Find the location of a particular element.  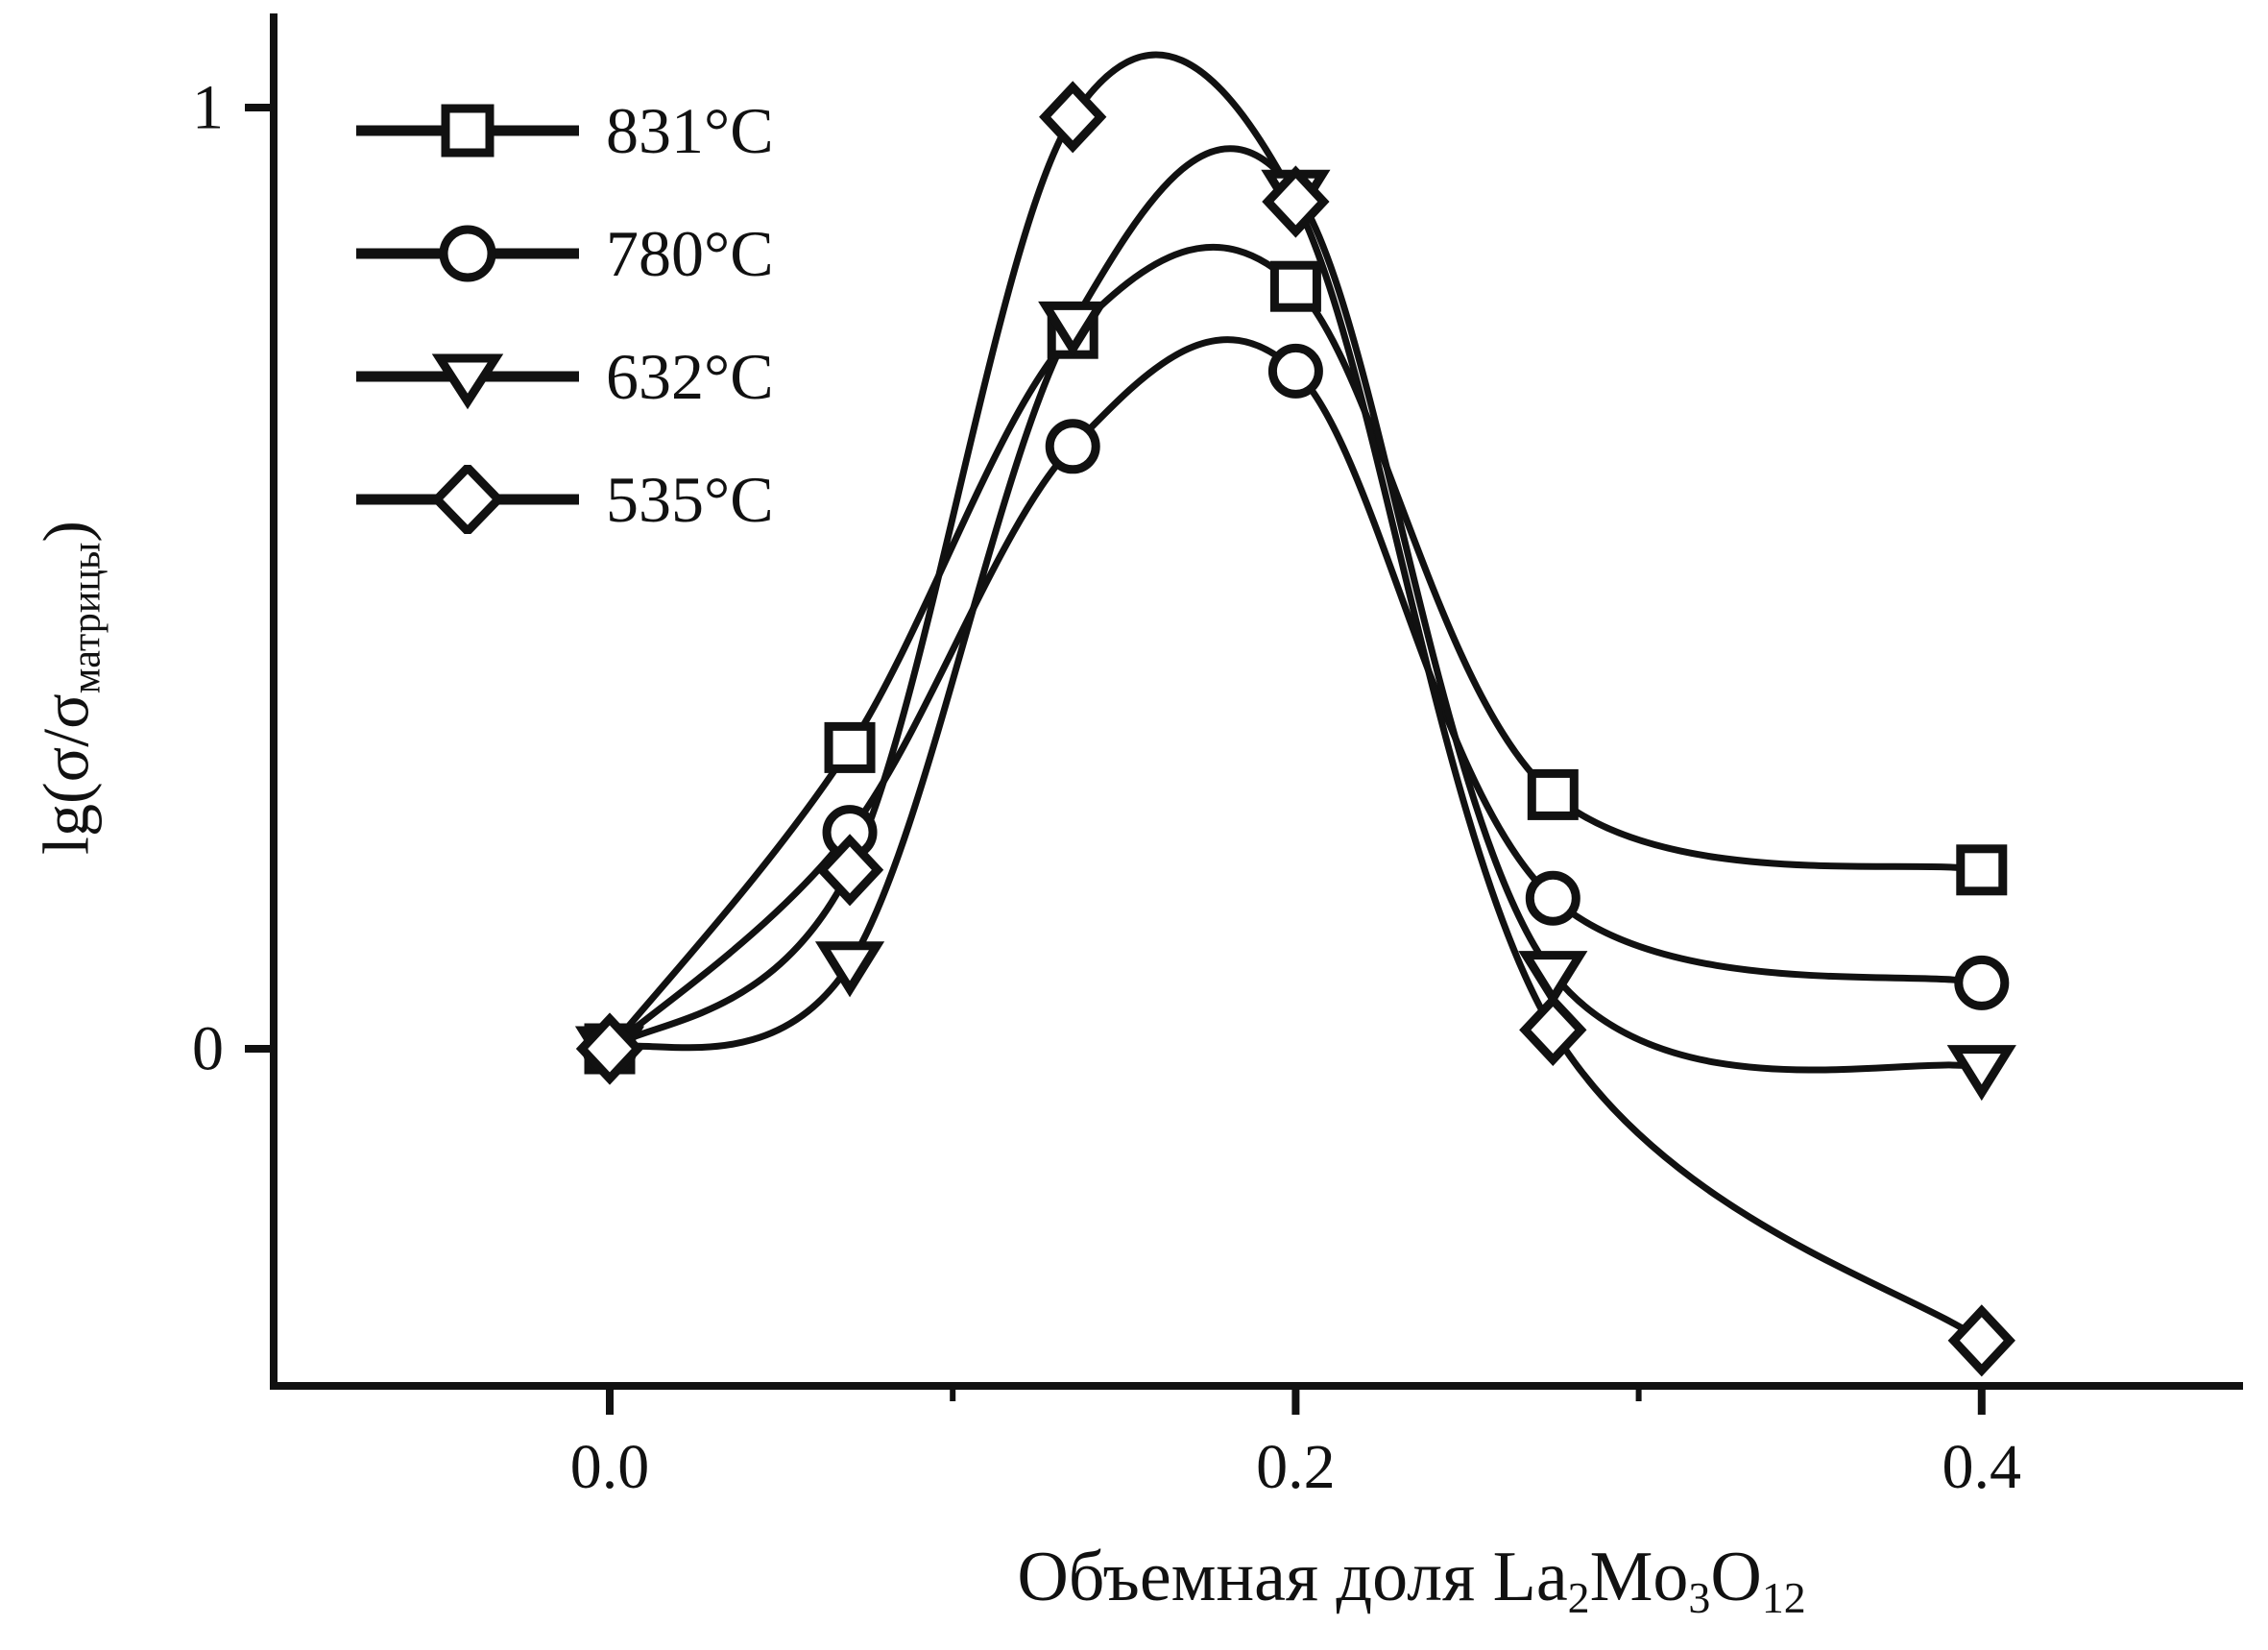

x-axis-title-sub12: 12 is located at coordinates (1783, 1597).